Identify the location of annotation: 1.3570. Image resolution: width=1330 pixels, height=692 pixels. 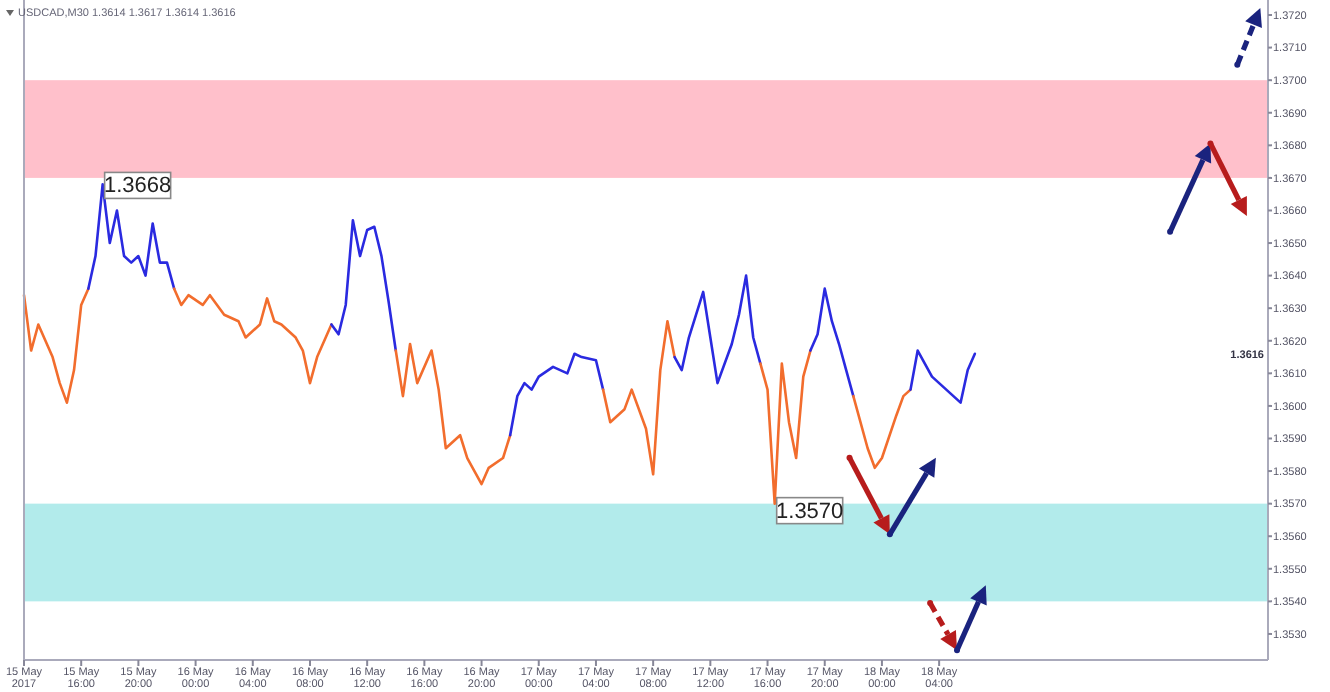
(810, 511).